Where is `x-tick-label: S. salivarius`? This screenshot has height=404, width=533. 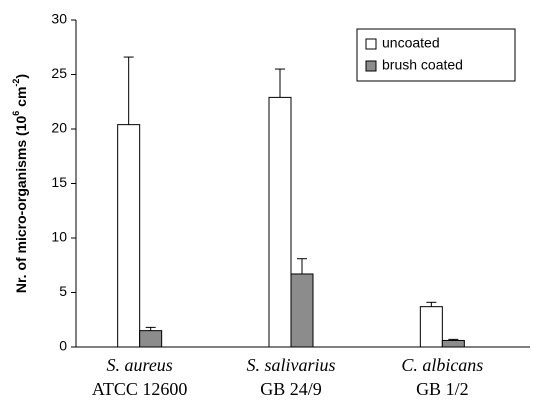
x-tick-label: S. salivarius is located at coordinates (290, 365).